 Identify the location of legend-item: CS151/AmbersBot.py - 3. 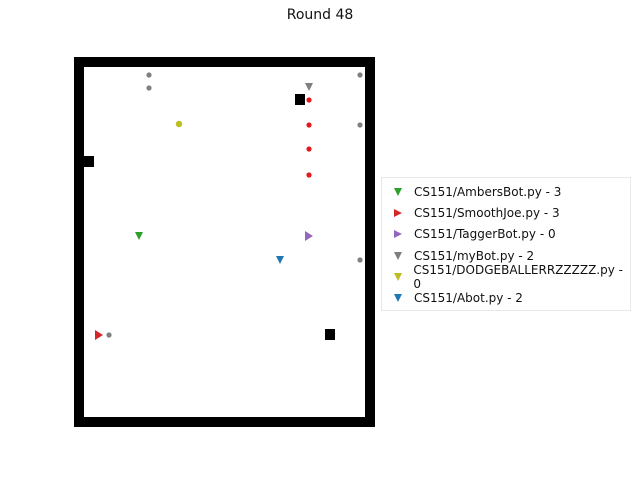
(506, 191).